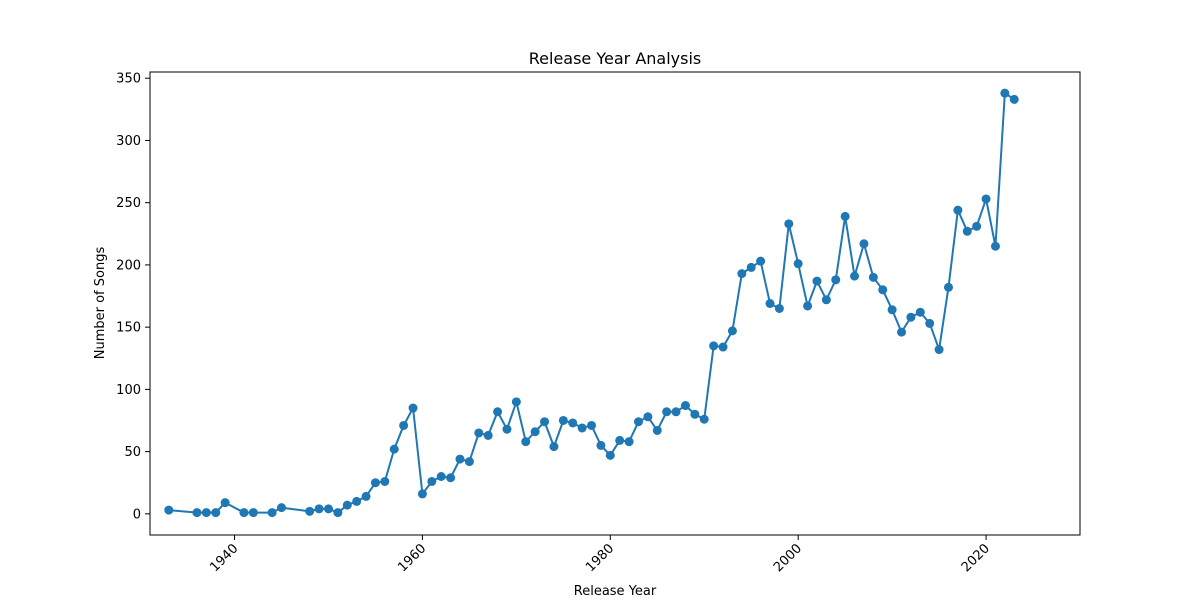 This screenshot has width=1200, height=600. I want to click on x-tick-label: 1980, so click(600, 558).